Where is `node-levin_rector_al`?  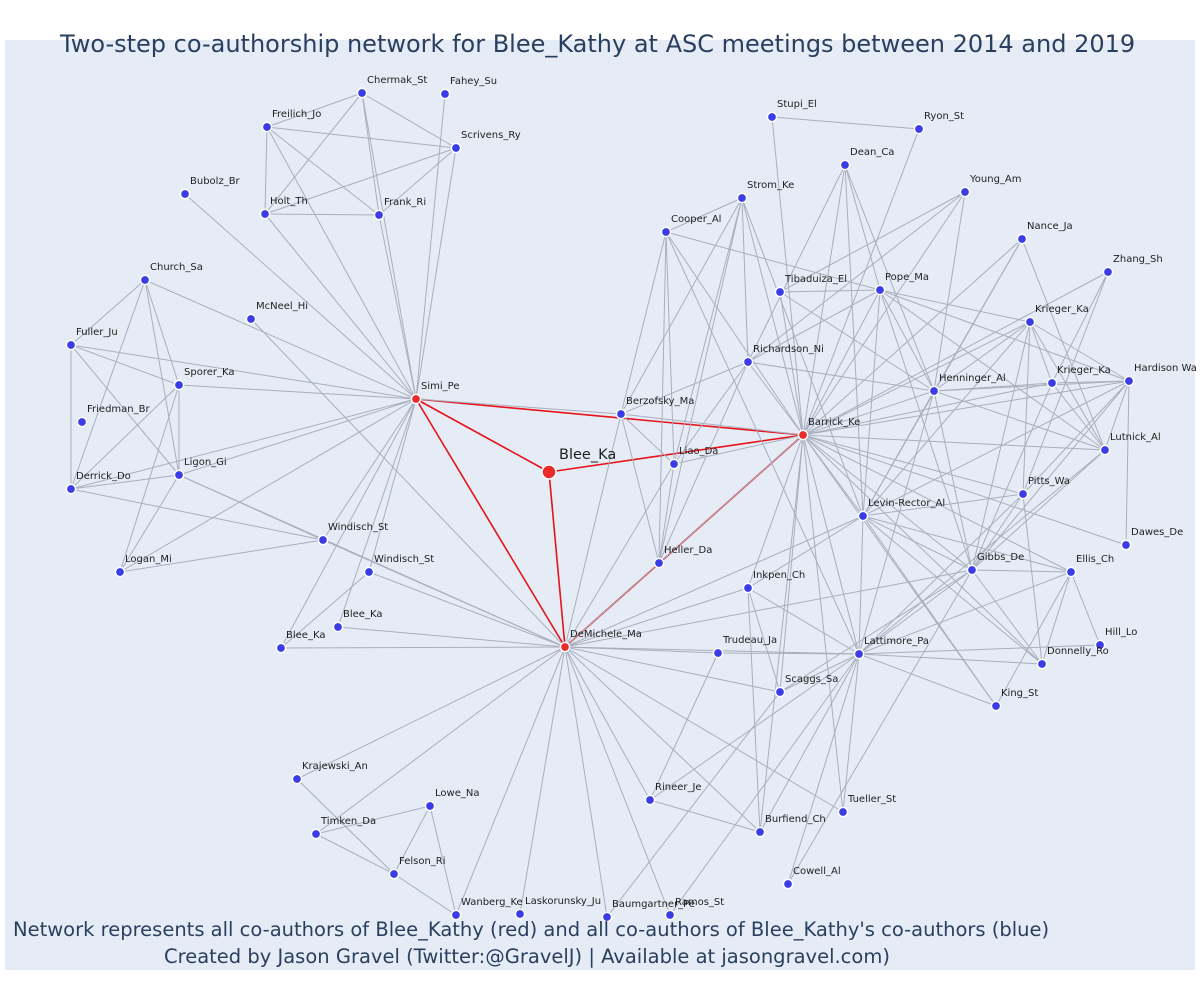 node-levin_rector_al is located at coordinates (863, 516).